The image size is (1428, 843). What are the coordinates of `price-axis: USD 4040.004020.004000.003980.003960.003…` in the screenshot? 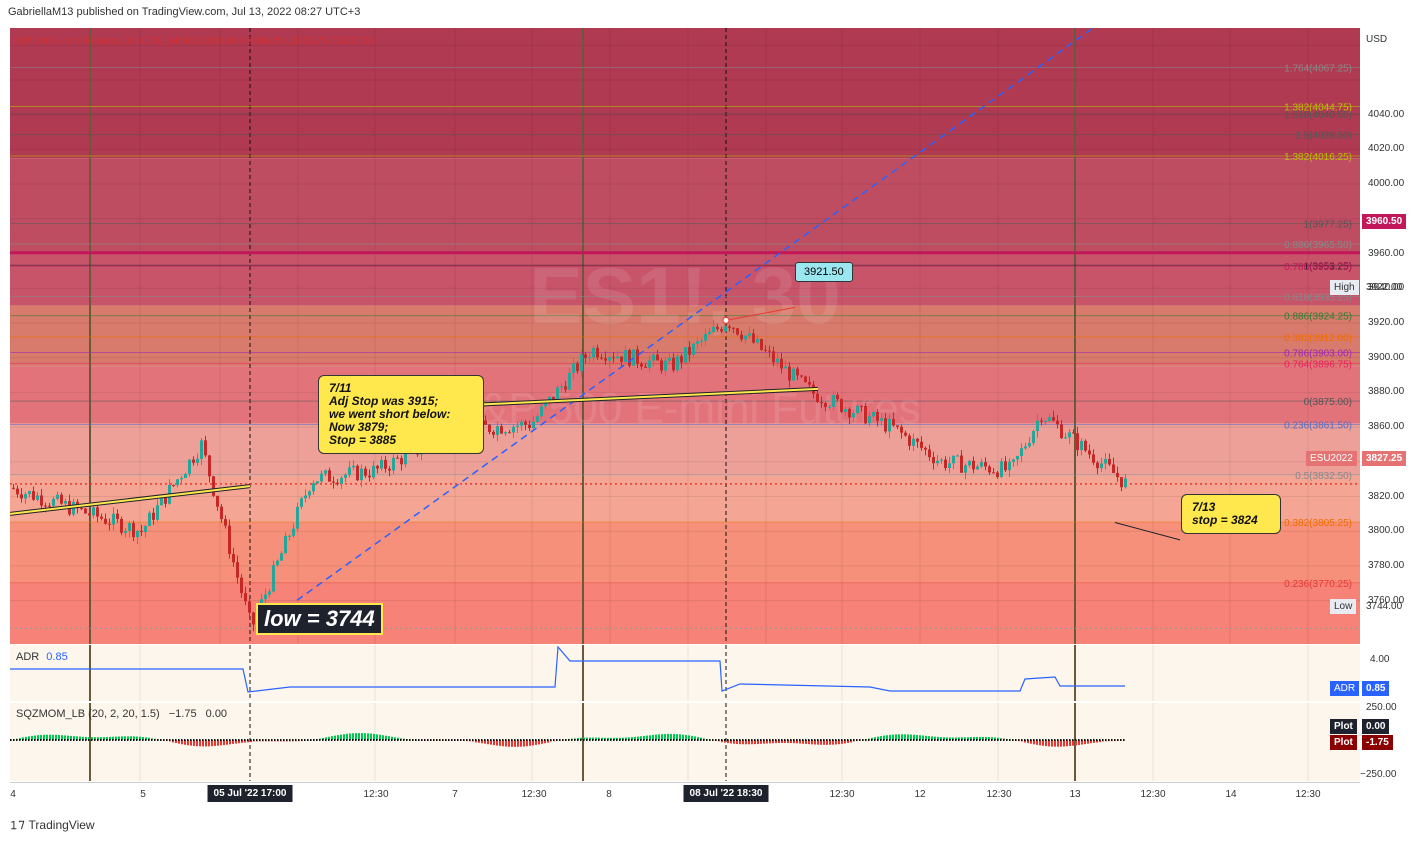 It's located at (1367, 405).